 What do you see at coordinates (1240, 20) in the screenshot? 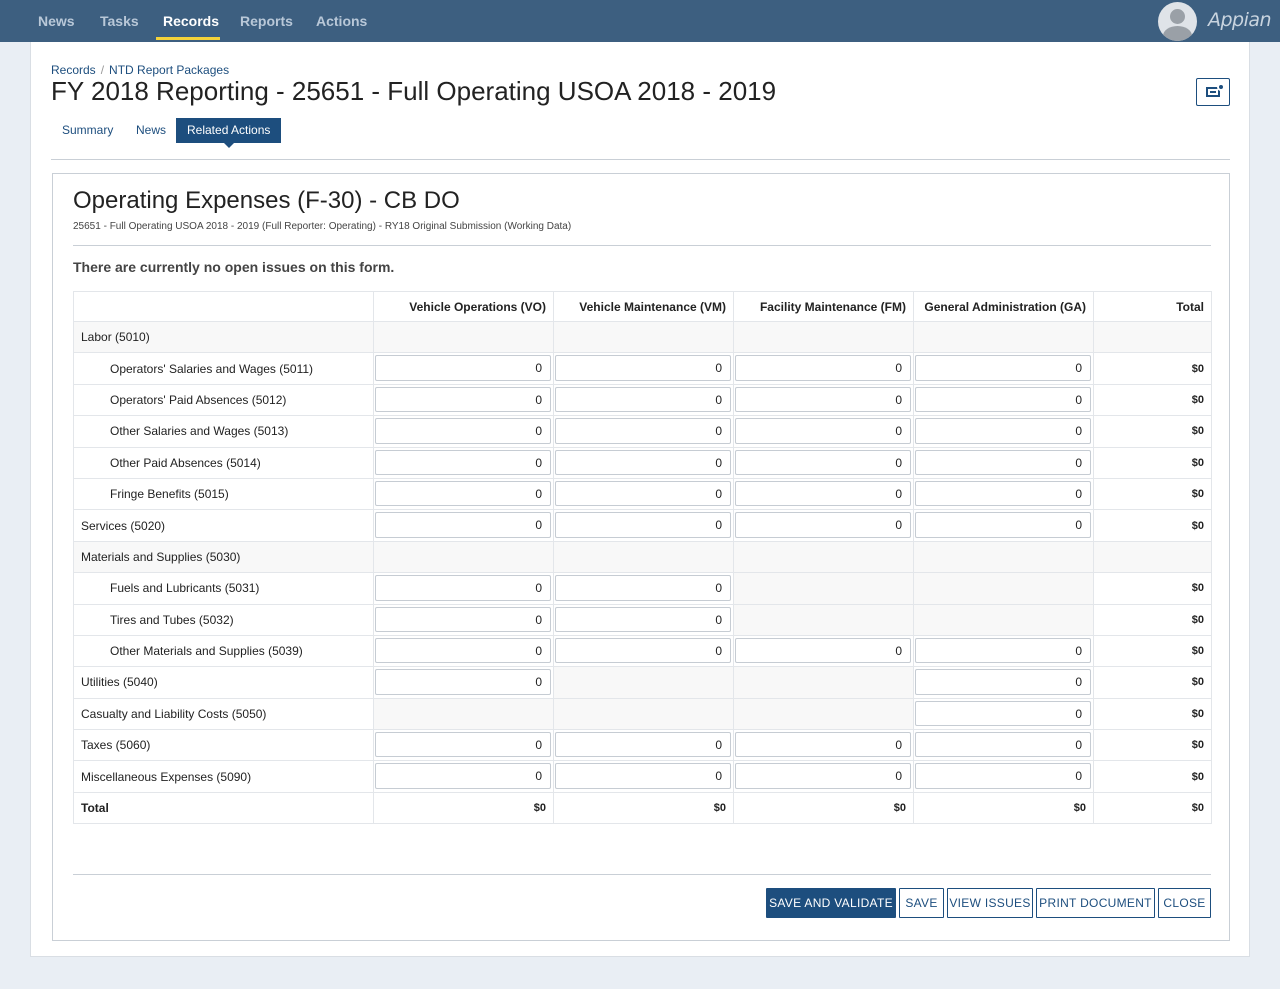
I see `appian-logo: Appian` at bounding box center [1240, 20].